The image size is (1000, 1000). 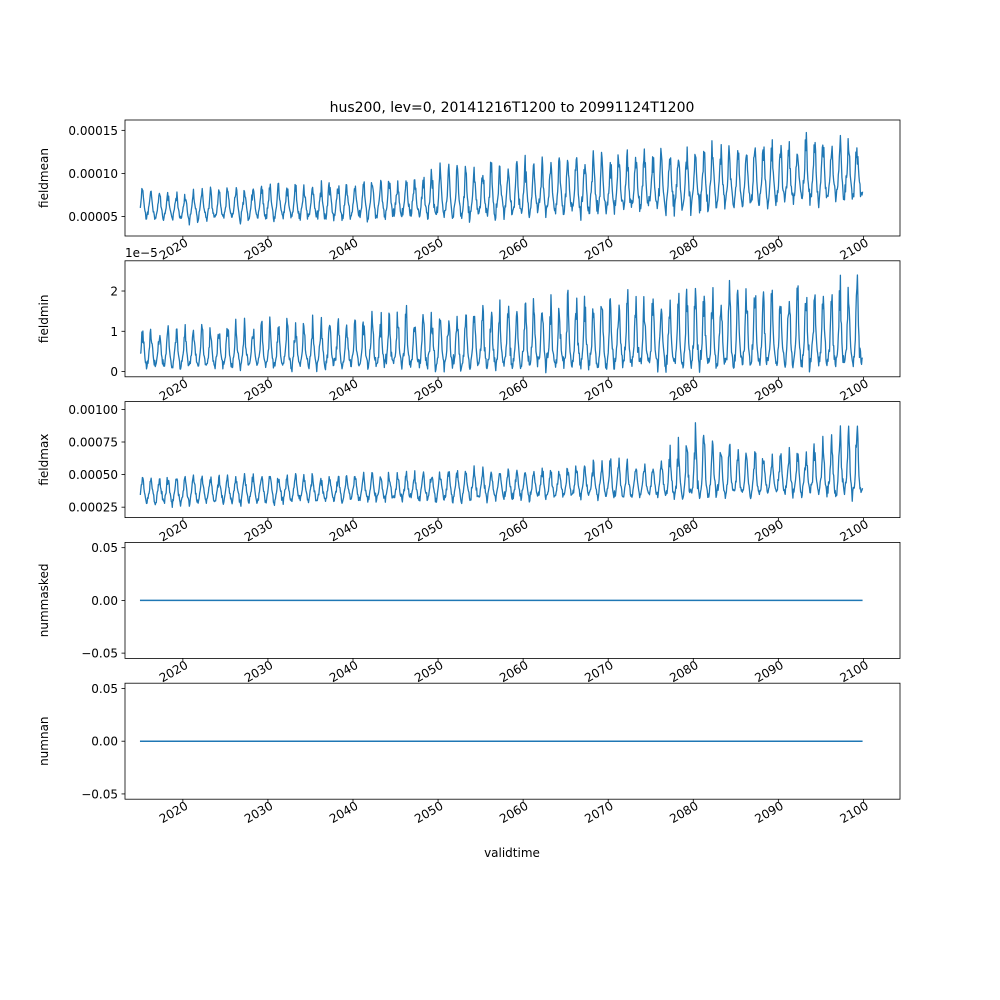 I want to click on axes-background, so click(x=512, y=178).